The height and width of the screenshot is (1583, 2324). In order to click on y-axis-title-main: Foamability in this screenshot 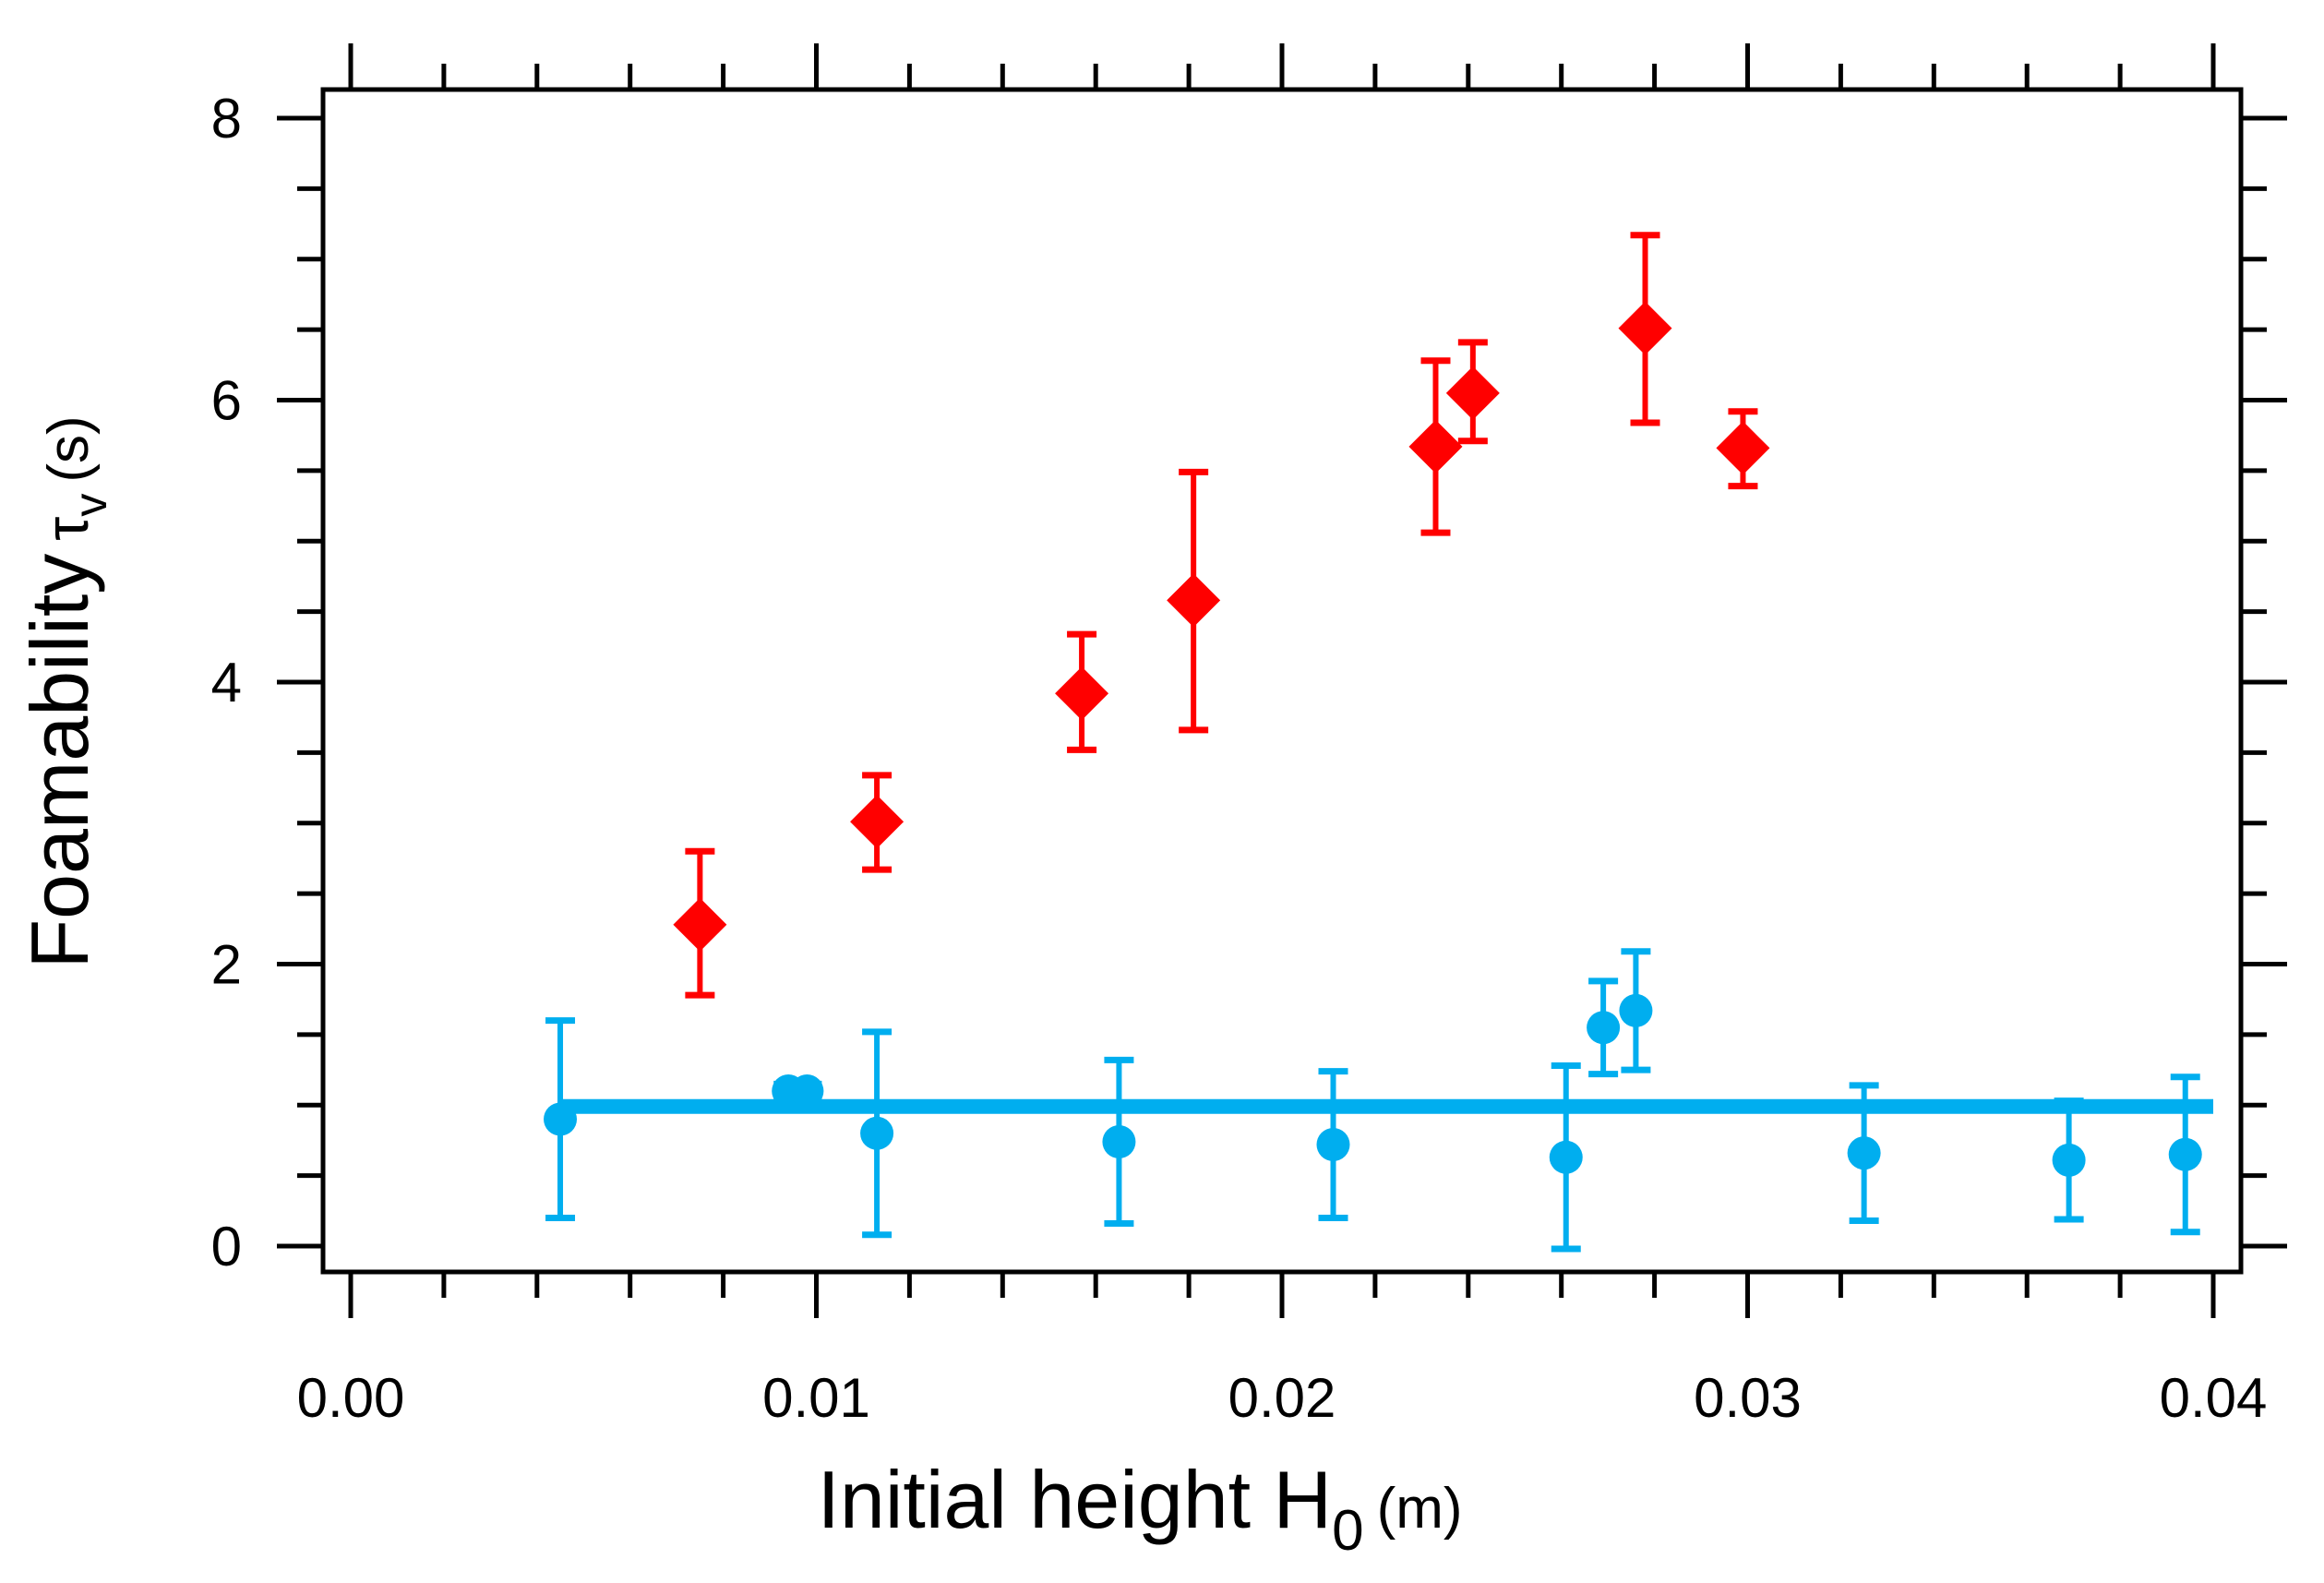, I will do `click(59, 761)`.